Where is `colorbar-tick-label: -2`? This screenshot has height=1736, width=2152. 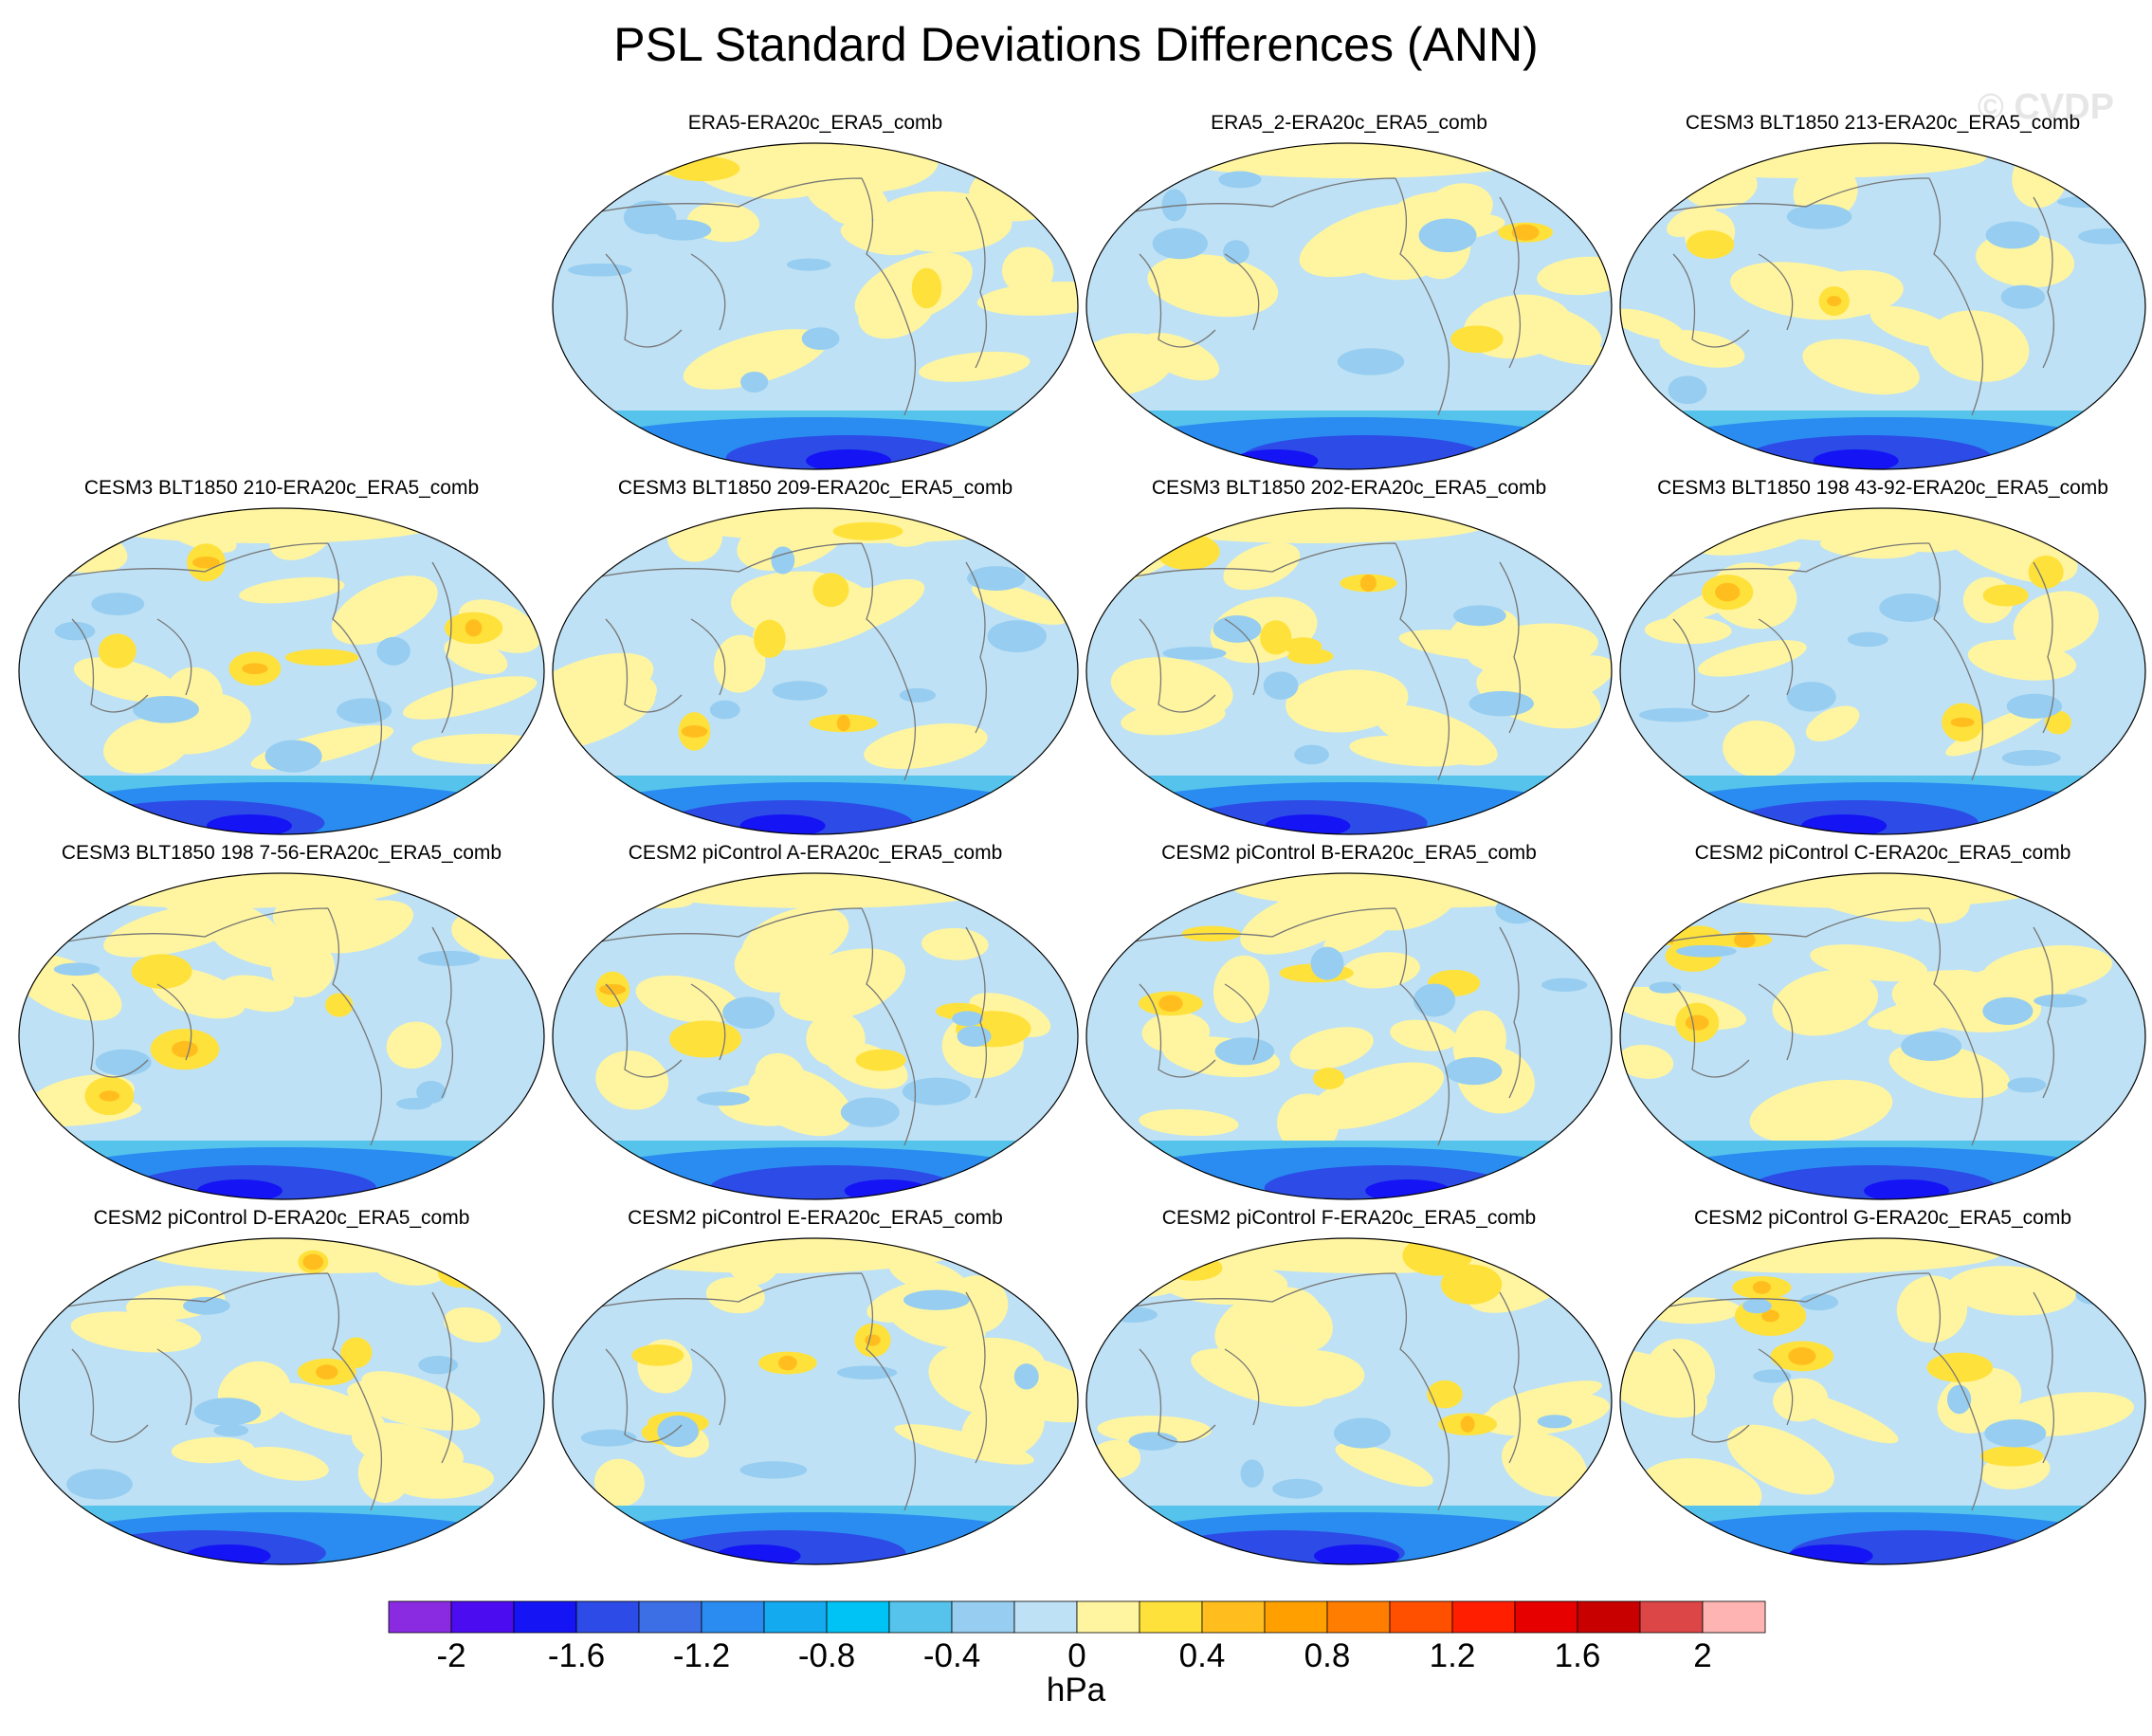 colorbar-tick-label: -2 is located at coordinates (451, 1655).